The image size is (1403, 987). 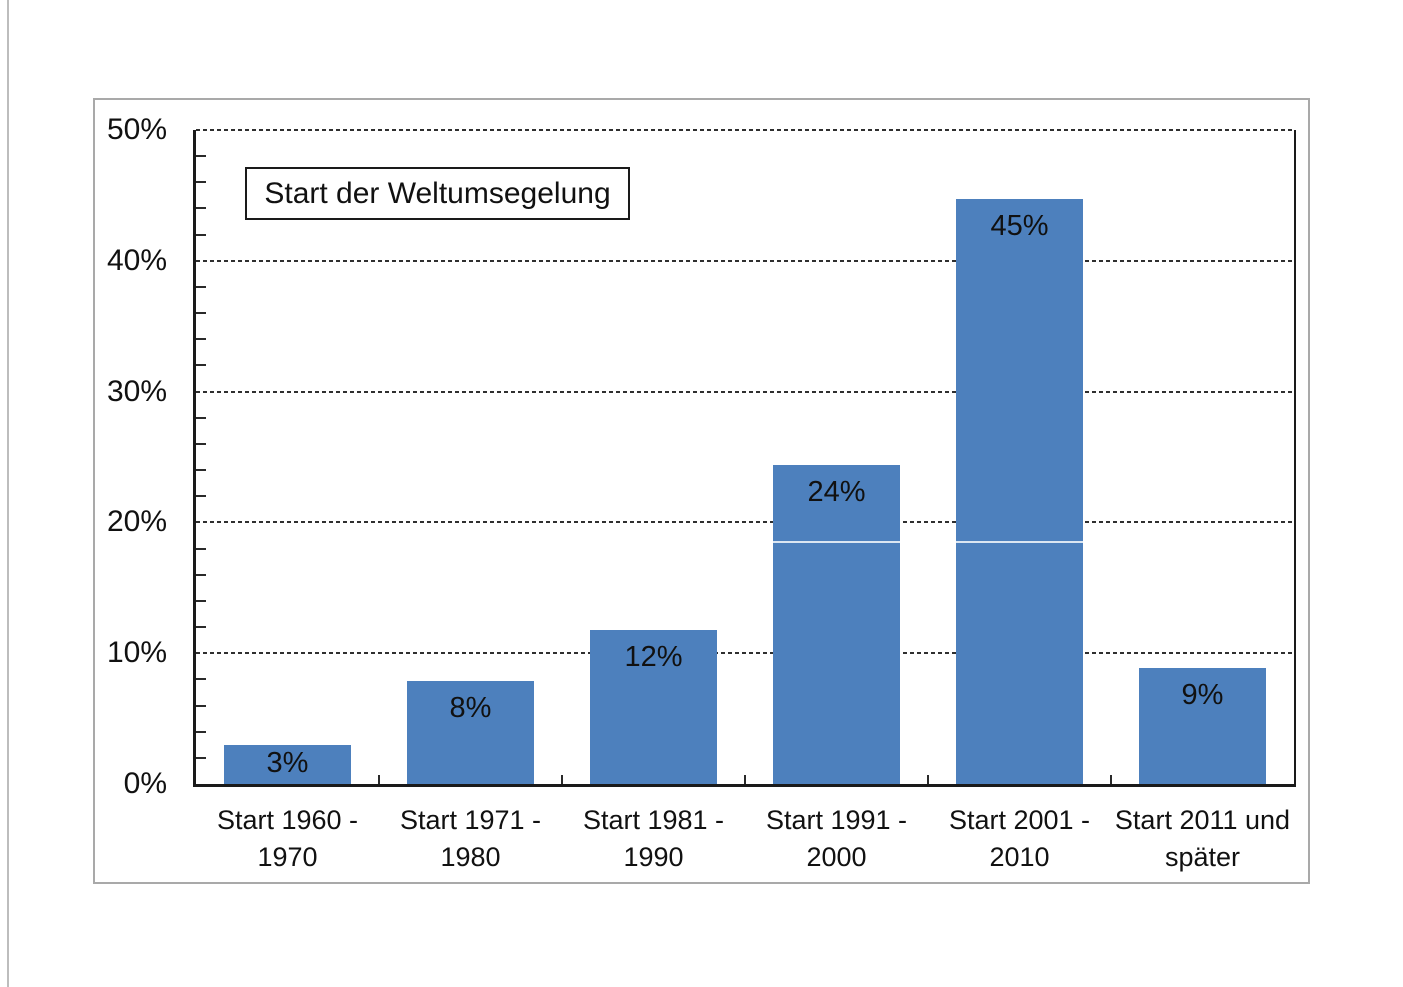 I want to click on bar-value-label-5: 9%, so click(x=1202, y=695).